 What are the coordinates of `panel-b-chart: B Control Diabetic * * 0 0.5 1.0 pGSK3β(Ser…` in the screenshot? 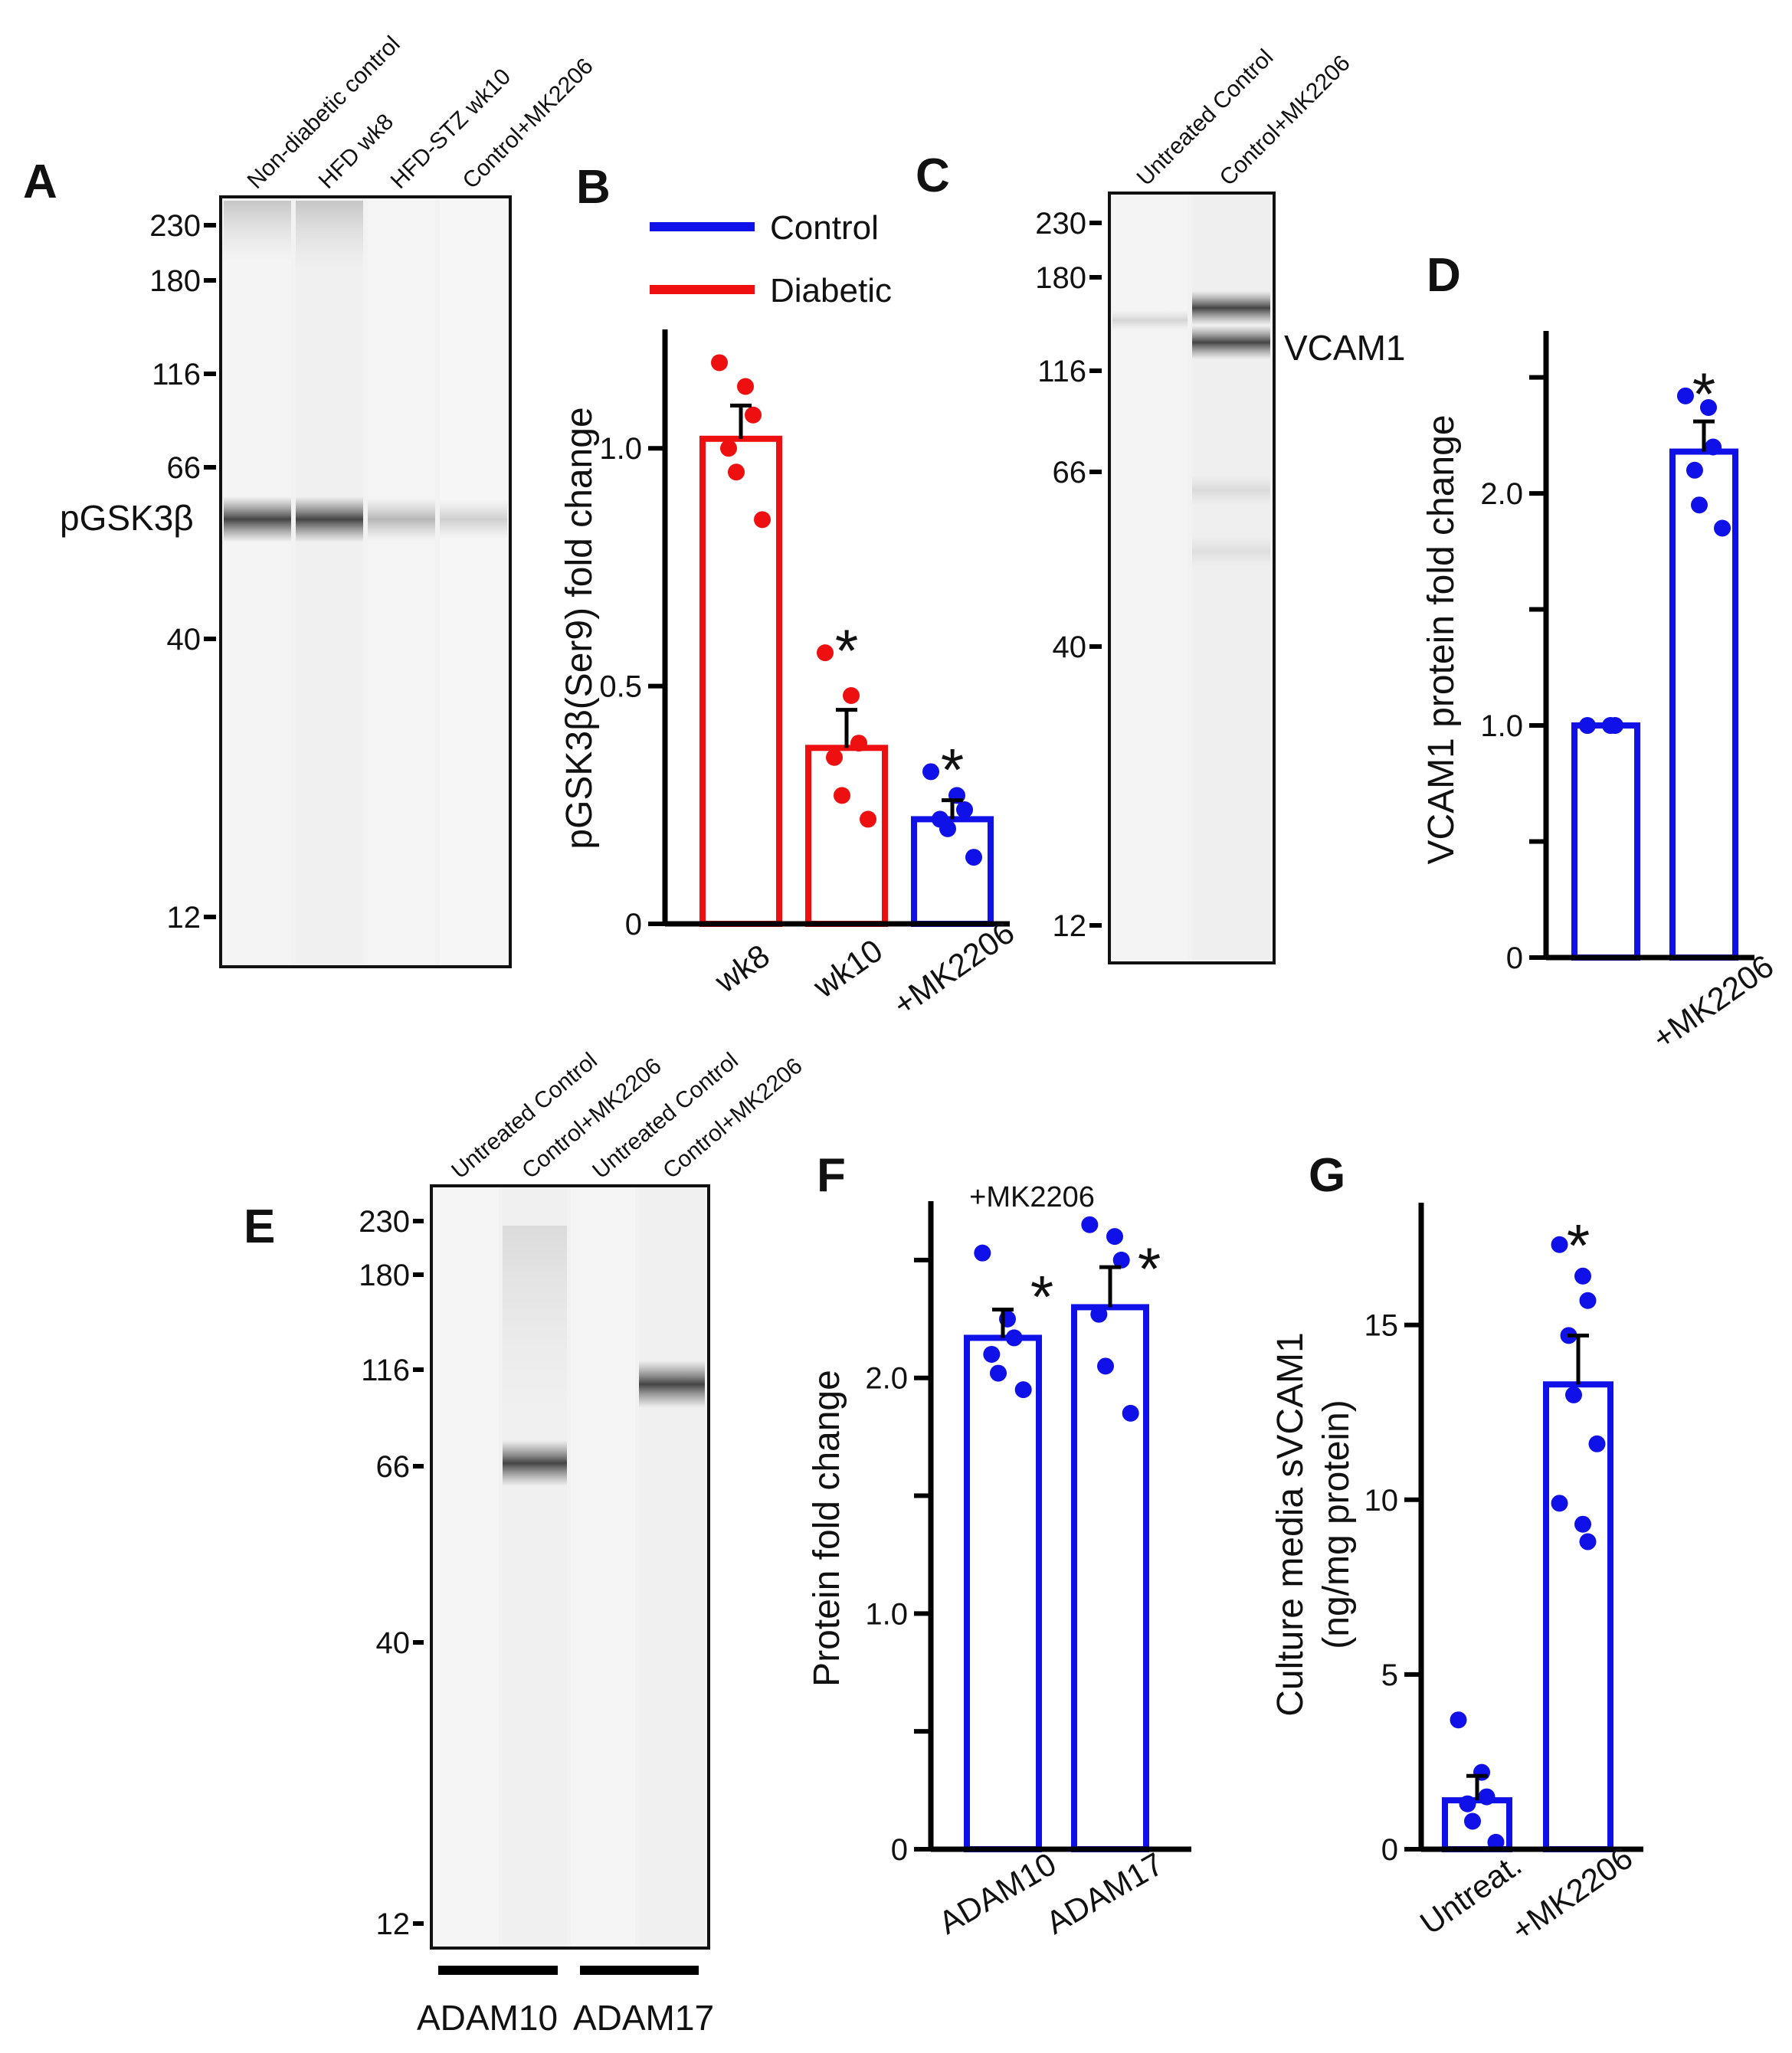 It's located at (790, 592).